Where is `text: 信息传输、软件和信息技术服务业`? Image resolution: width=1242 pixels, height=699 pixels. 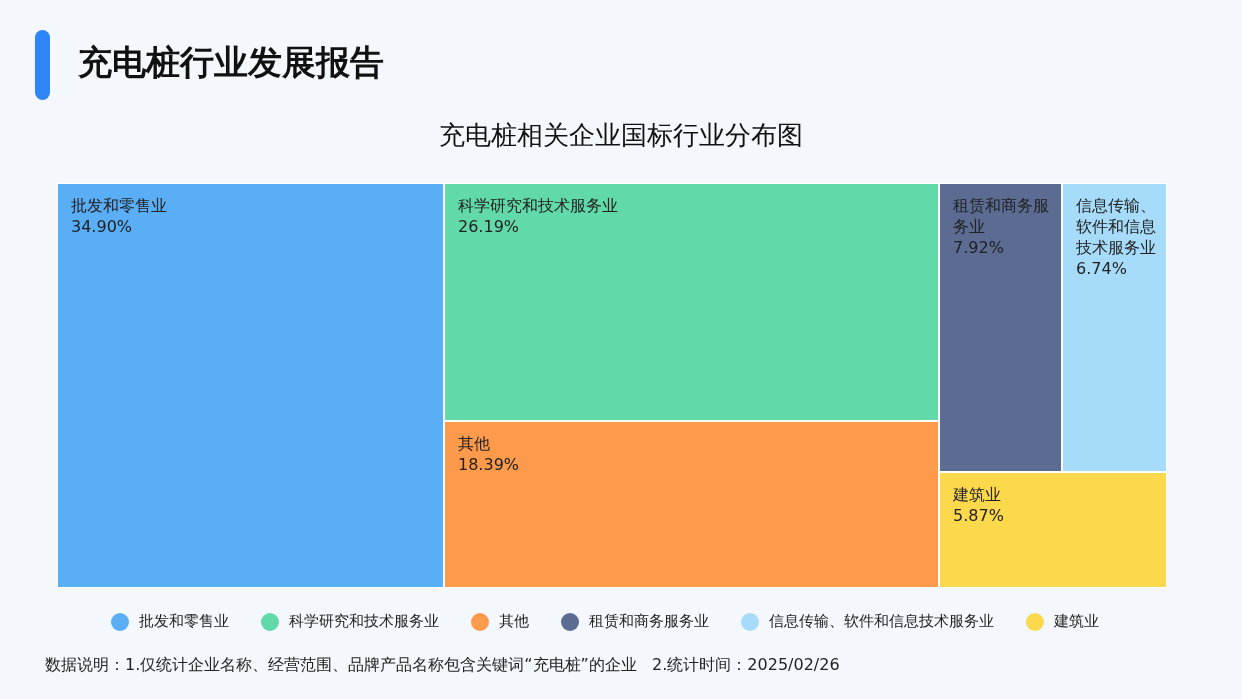 text: 信息传输、软件和信息技术服务业 is located at coordinates (1116, 226).